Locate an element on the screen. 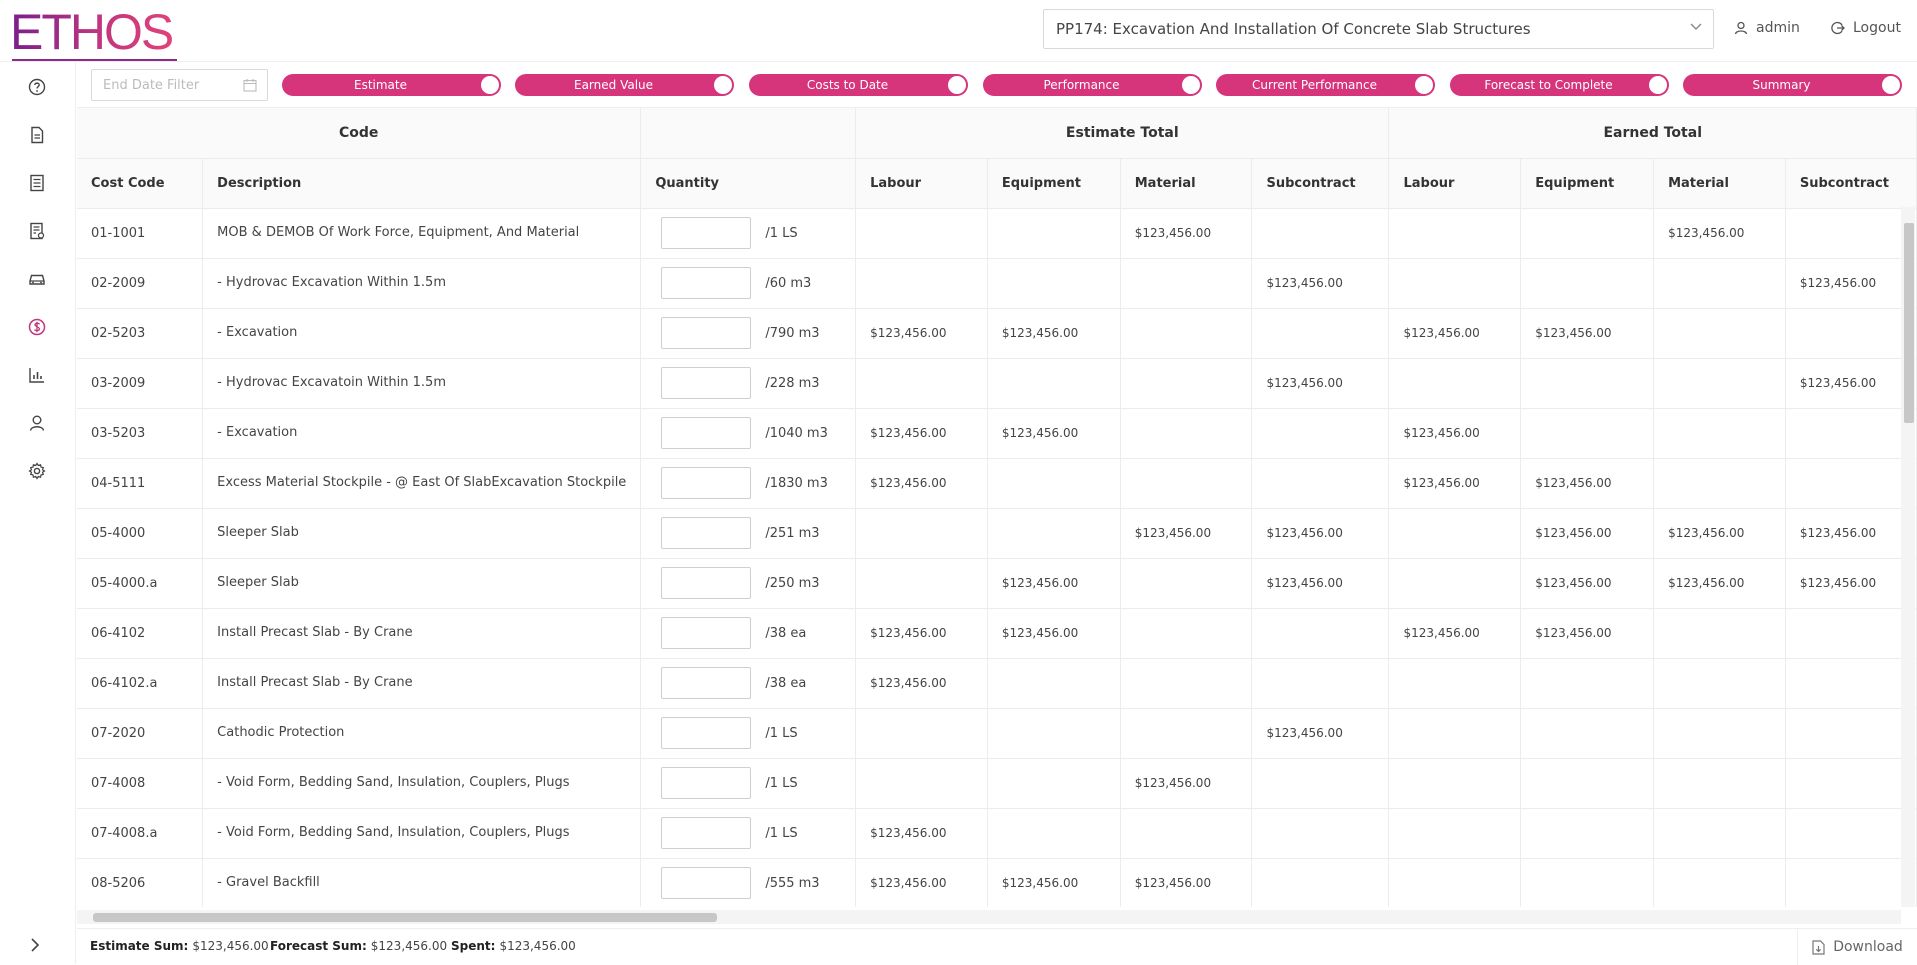 The width and height of the screenshot is (1917, 965). vertical-scroll-thumb is located at coordinates (1909, 323).